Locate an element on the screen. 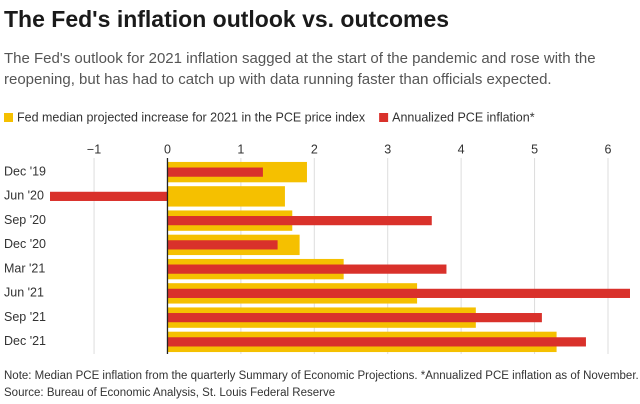 This screenshot has width=640, height=404. y-tick-label: Mar '21 is located at coordinates (24, 268).